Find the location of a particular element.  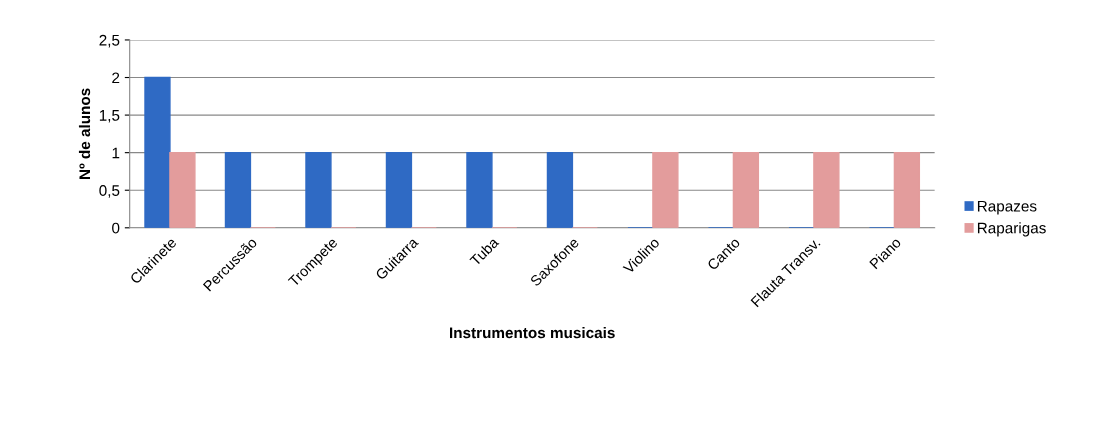

y-tick-label: 2,5 is located at coordinates (109, 41).